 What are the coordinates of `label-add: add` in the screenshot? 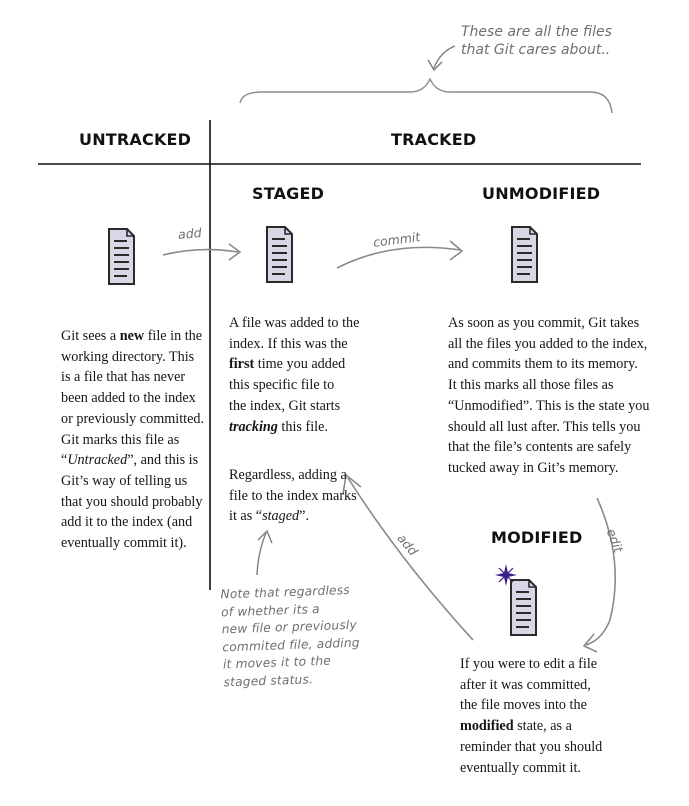 It's located at (190, 233).